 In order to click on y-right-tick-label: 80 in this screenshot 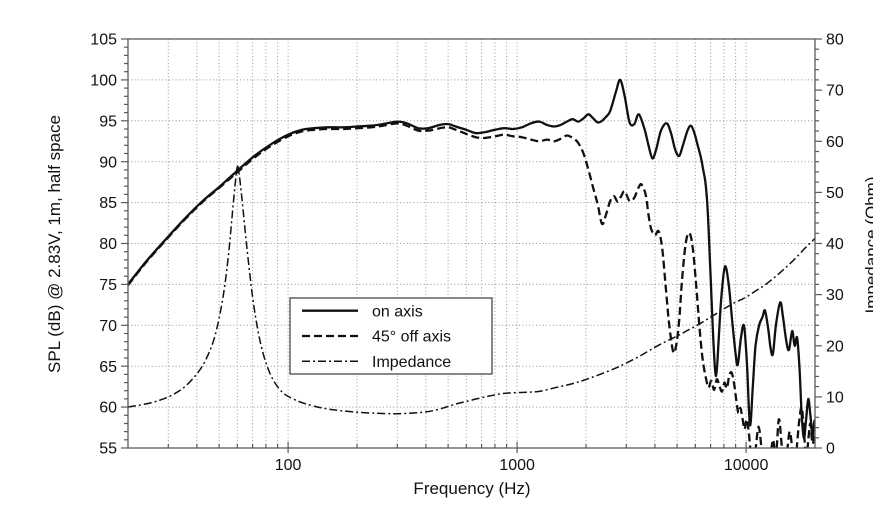, I will do `click(835, 40)`.